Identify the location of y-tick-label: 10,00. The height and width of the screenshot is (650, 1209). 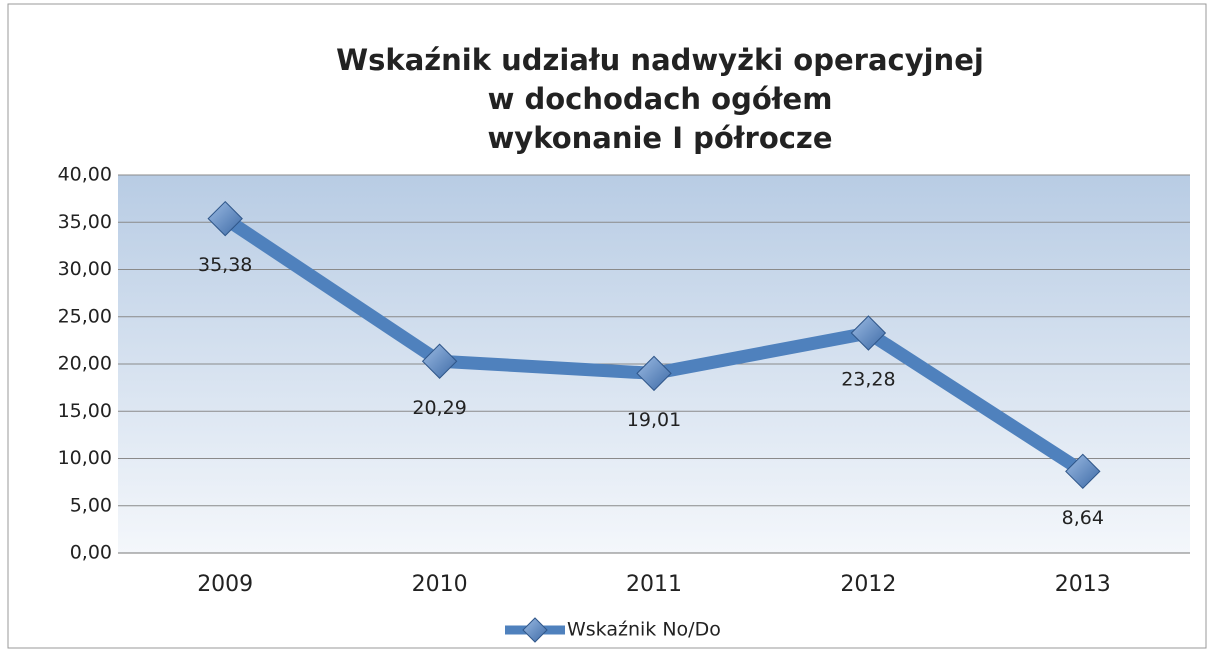
(85, 458).